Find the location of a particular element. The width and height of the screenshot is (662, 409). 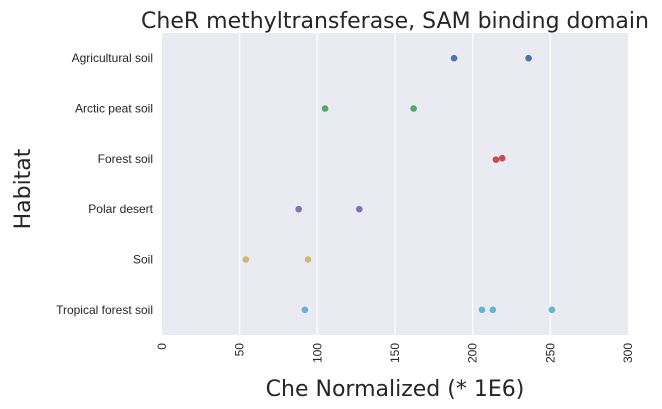

x-tick-label: 300 is located at coordinates (628, 353).